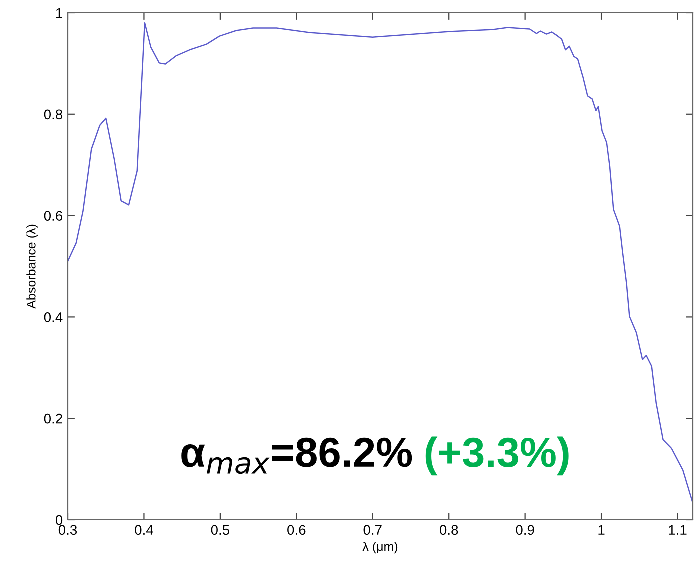  What do you see at coordinates (373, 530) in the screenshot?
I see `x-tick-label: 0.7` at bounding box center [373, 530].